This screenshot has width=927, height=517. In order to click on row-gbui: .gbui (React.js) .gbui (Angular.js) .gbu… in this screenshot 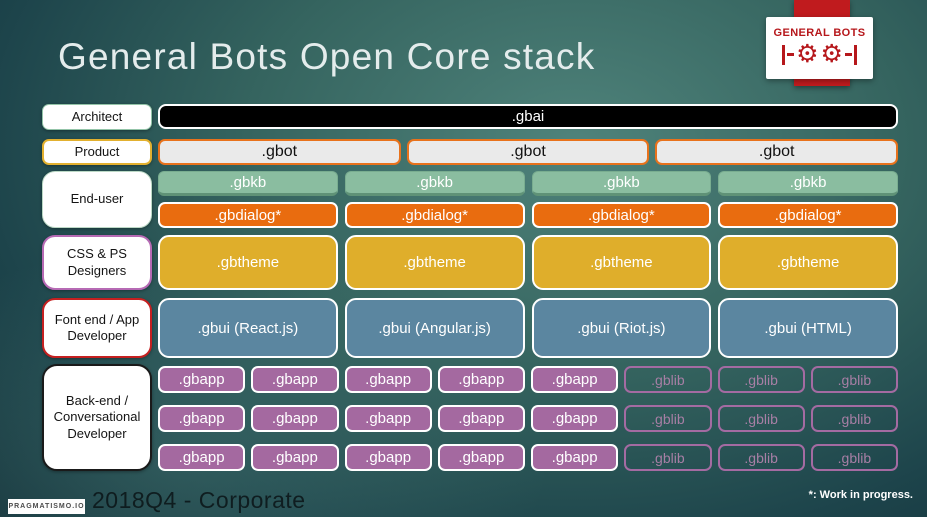, I will do `click(528, 328)`.